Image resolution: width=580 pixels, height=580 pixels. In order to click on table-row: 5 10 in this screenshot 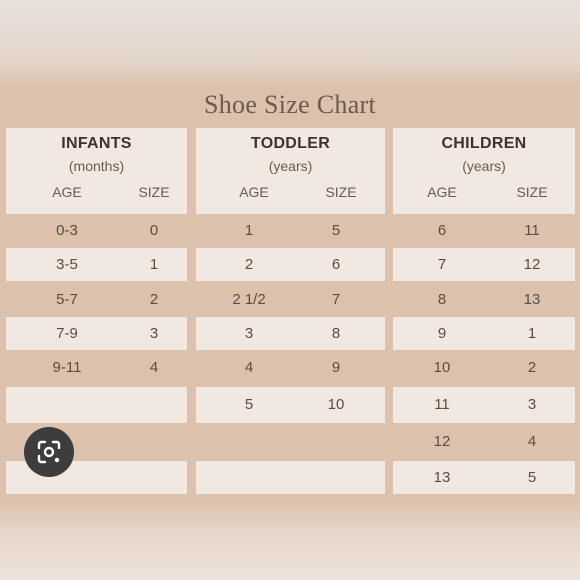, I will do `click(290, 405)`.